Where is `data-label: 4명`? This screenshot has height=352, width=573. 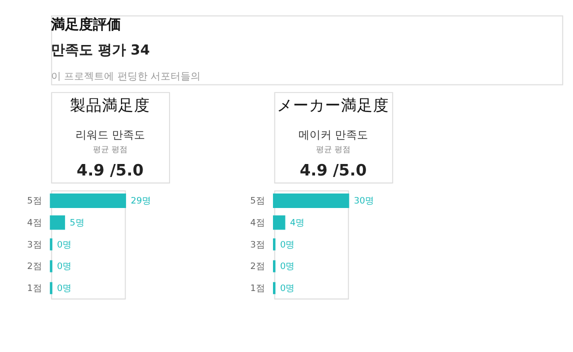 data-label: 4명 is located at coordinates (297, 223).